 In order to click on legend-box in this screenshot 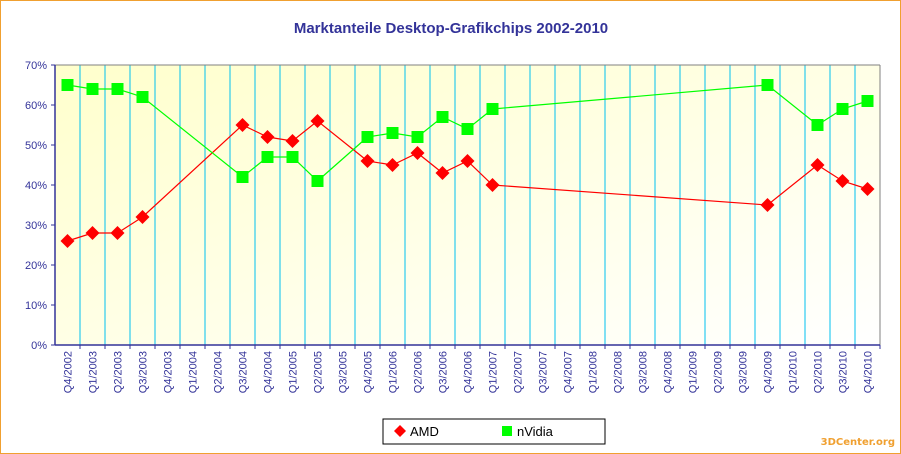, I will do `click(494, 431)`.